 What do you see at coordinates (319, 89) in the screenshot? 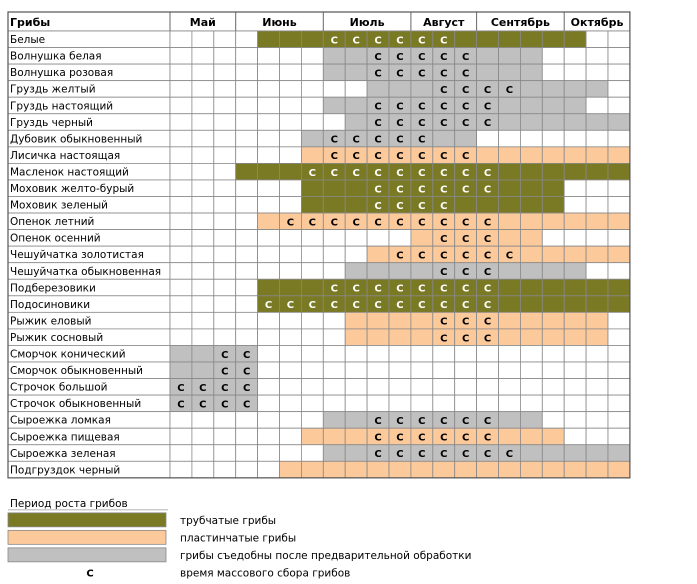
I see `table-row: Груздь желтый С С С С` at bounding box center [319, 89].